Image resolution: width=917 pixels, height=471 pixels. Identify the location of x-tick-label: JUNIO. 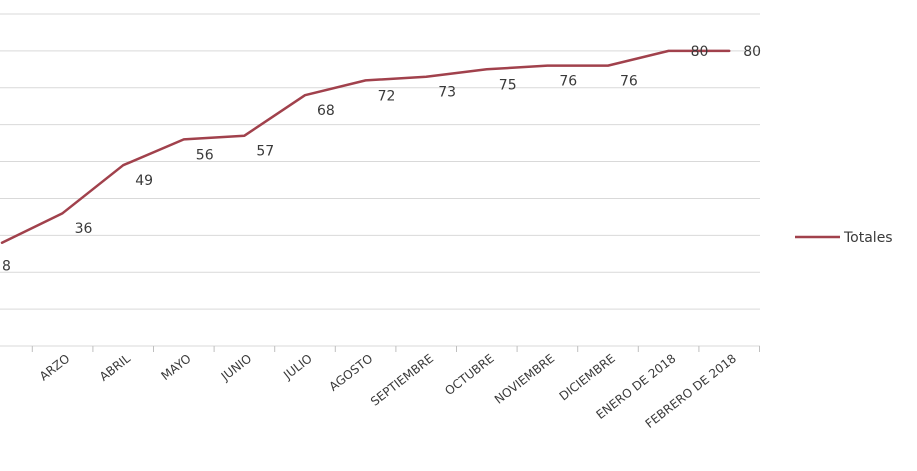
(236, 367).